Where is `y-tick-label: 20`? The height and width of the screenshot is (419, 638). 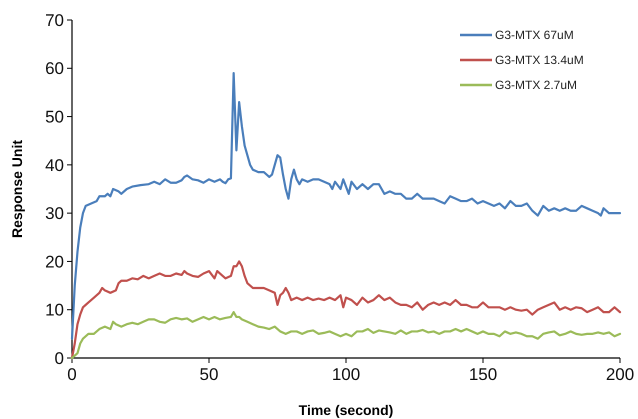
y-tick-label: 20 is located at coordinates (54, 262).